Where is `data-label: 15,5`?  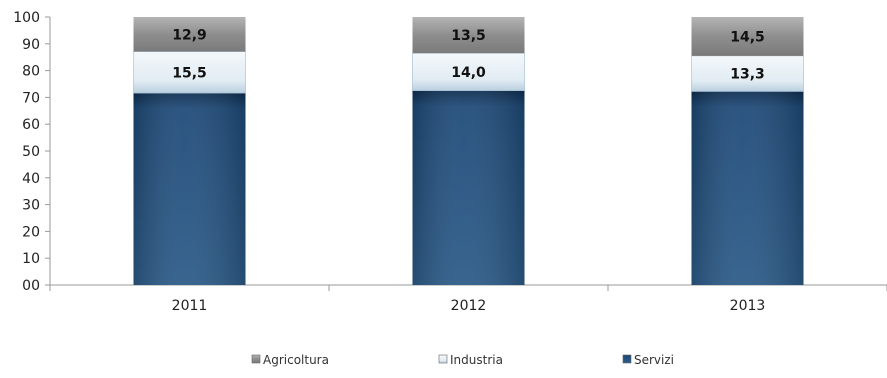 data-label: 15,5 is located at coordinates (189, 73).